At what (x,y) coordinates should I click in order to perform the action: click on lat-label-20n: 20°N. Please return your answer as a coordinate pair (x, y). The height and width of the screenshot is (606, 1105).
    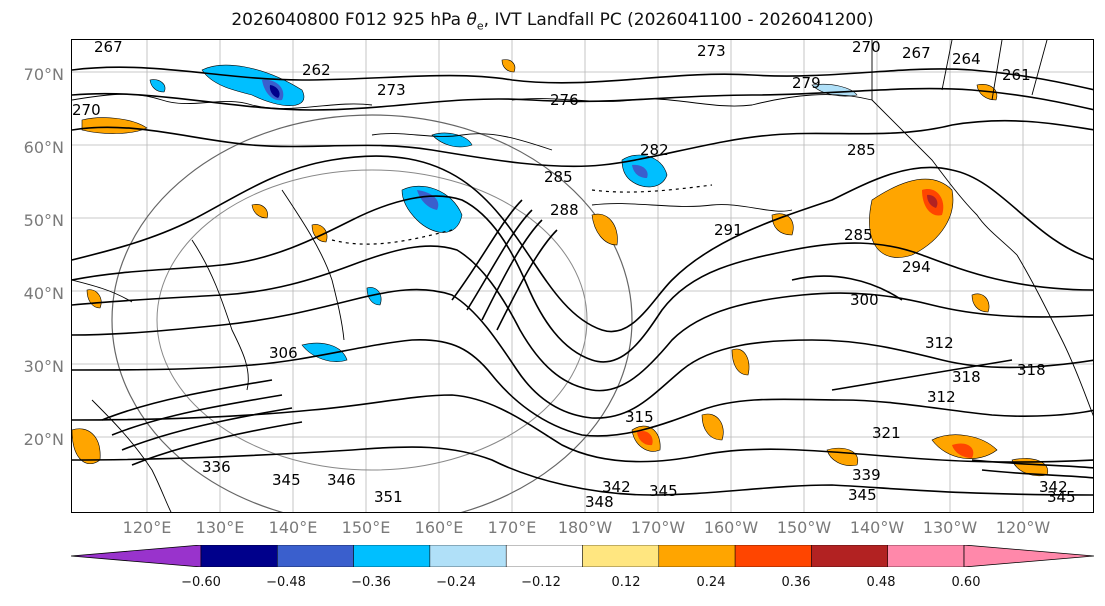
    Looking at the image, I should click on (43, 439).